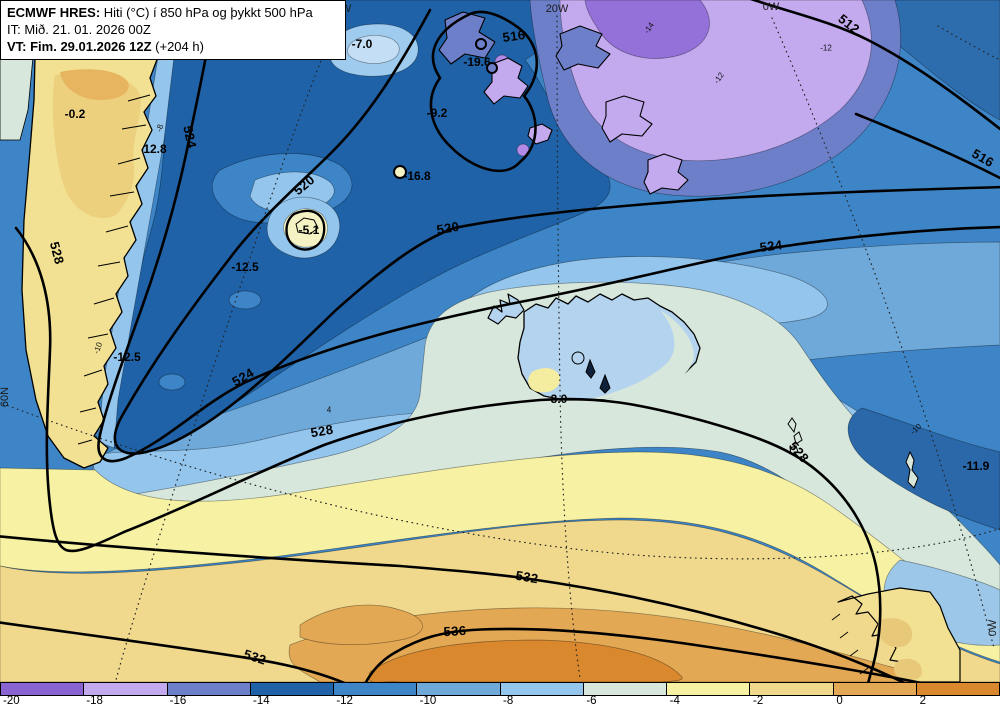 The width and height of the screenshot is (1000, 709). What do you see at coordinates (11, 701) in the screenshot?
I see `colorbar-tick-label: -20` at bounding box center [11, 701].